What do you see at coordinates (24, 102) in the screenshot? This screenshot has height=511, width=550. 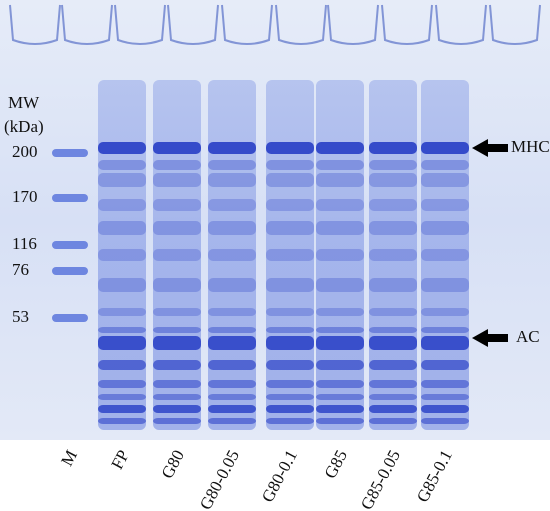 I see `mw-label: MW` at bounding box center [24, 102].